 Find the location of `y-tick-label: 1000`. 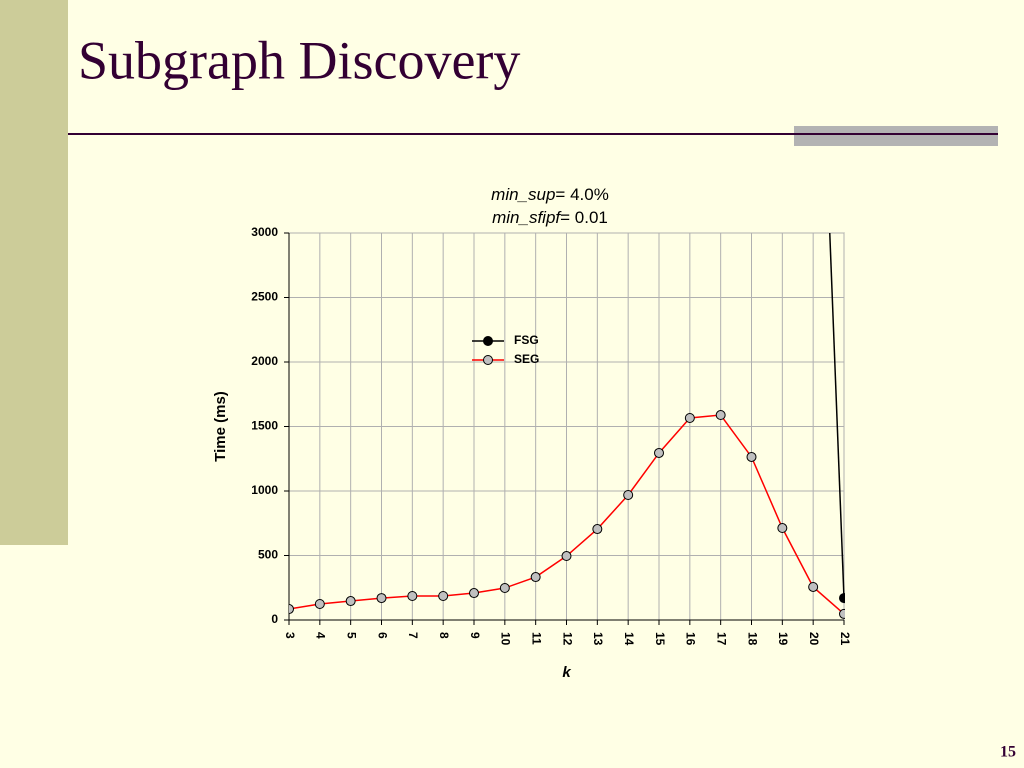

y-tick-label: 1000 is located at coordinates (264, 490).